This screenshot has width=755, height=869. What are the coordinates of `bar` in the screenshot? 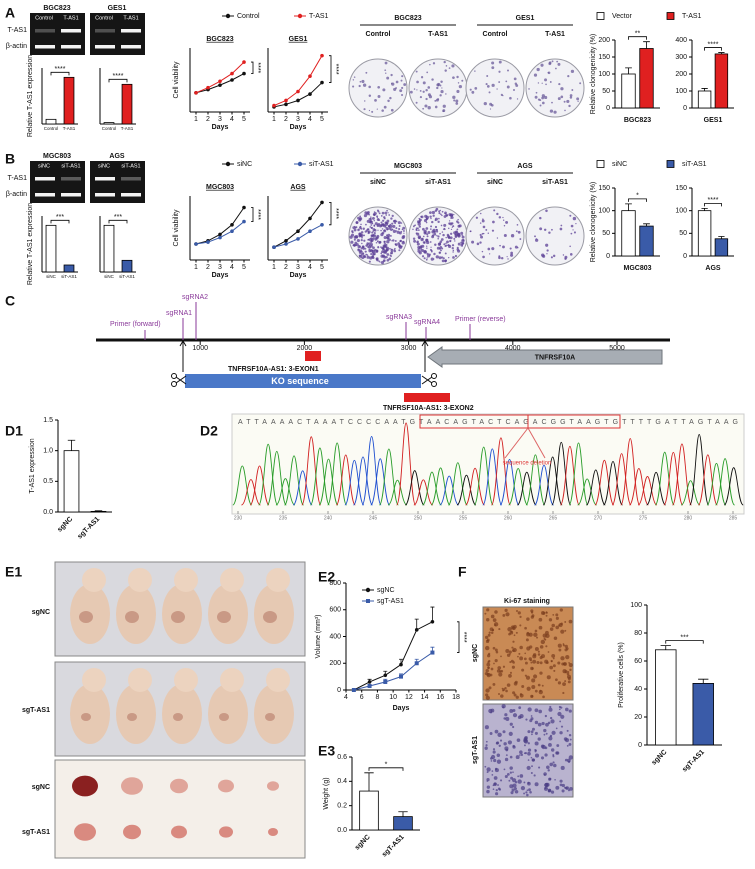 It's located at (646, 78).